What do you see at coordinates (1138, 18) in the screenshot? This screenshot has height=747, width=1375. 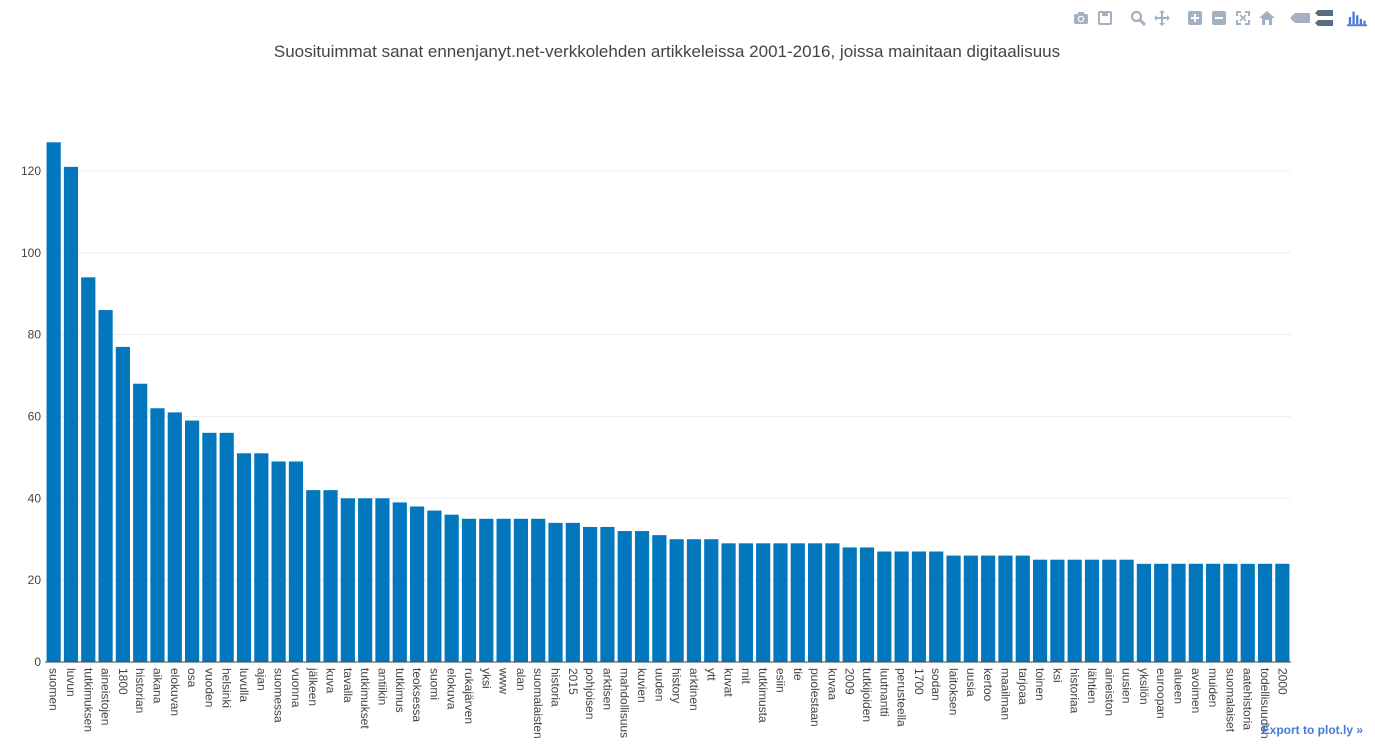 I see `zoom-icon` at bounding box center [1138, 18].